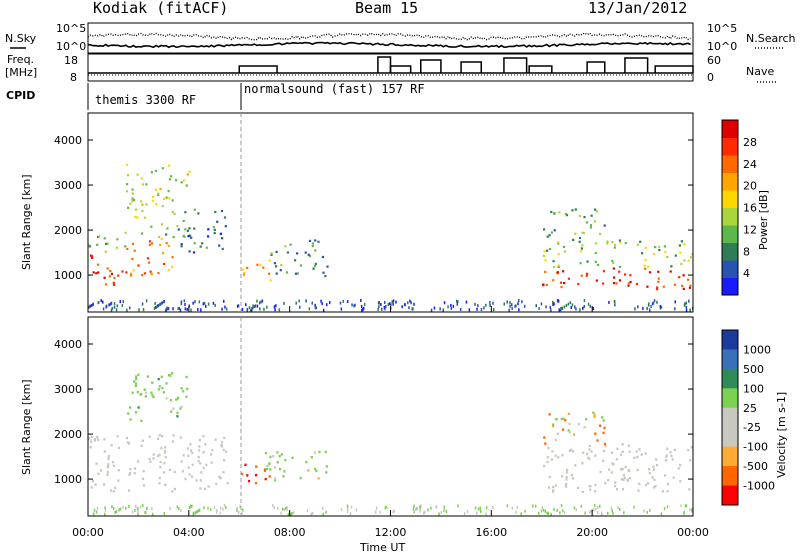 The image size is (800, 554). Describe the element at coordinates (722, 28) in the screenshot. I see `noise-tick-right-top: 10^5` at that location.